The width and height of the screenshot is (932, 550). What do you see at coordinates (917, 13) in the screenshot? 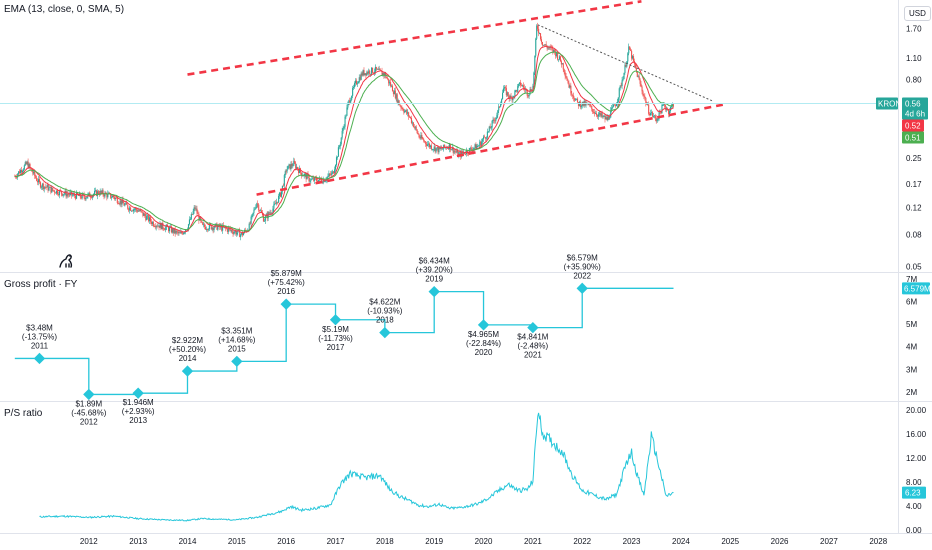
I see `currency-button: USD` at bounding box center [917, 13].